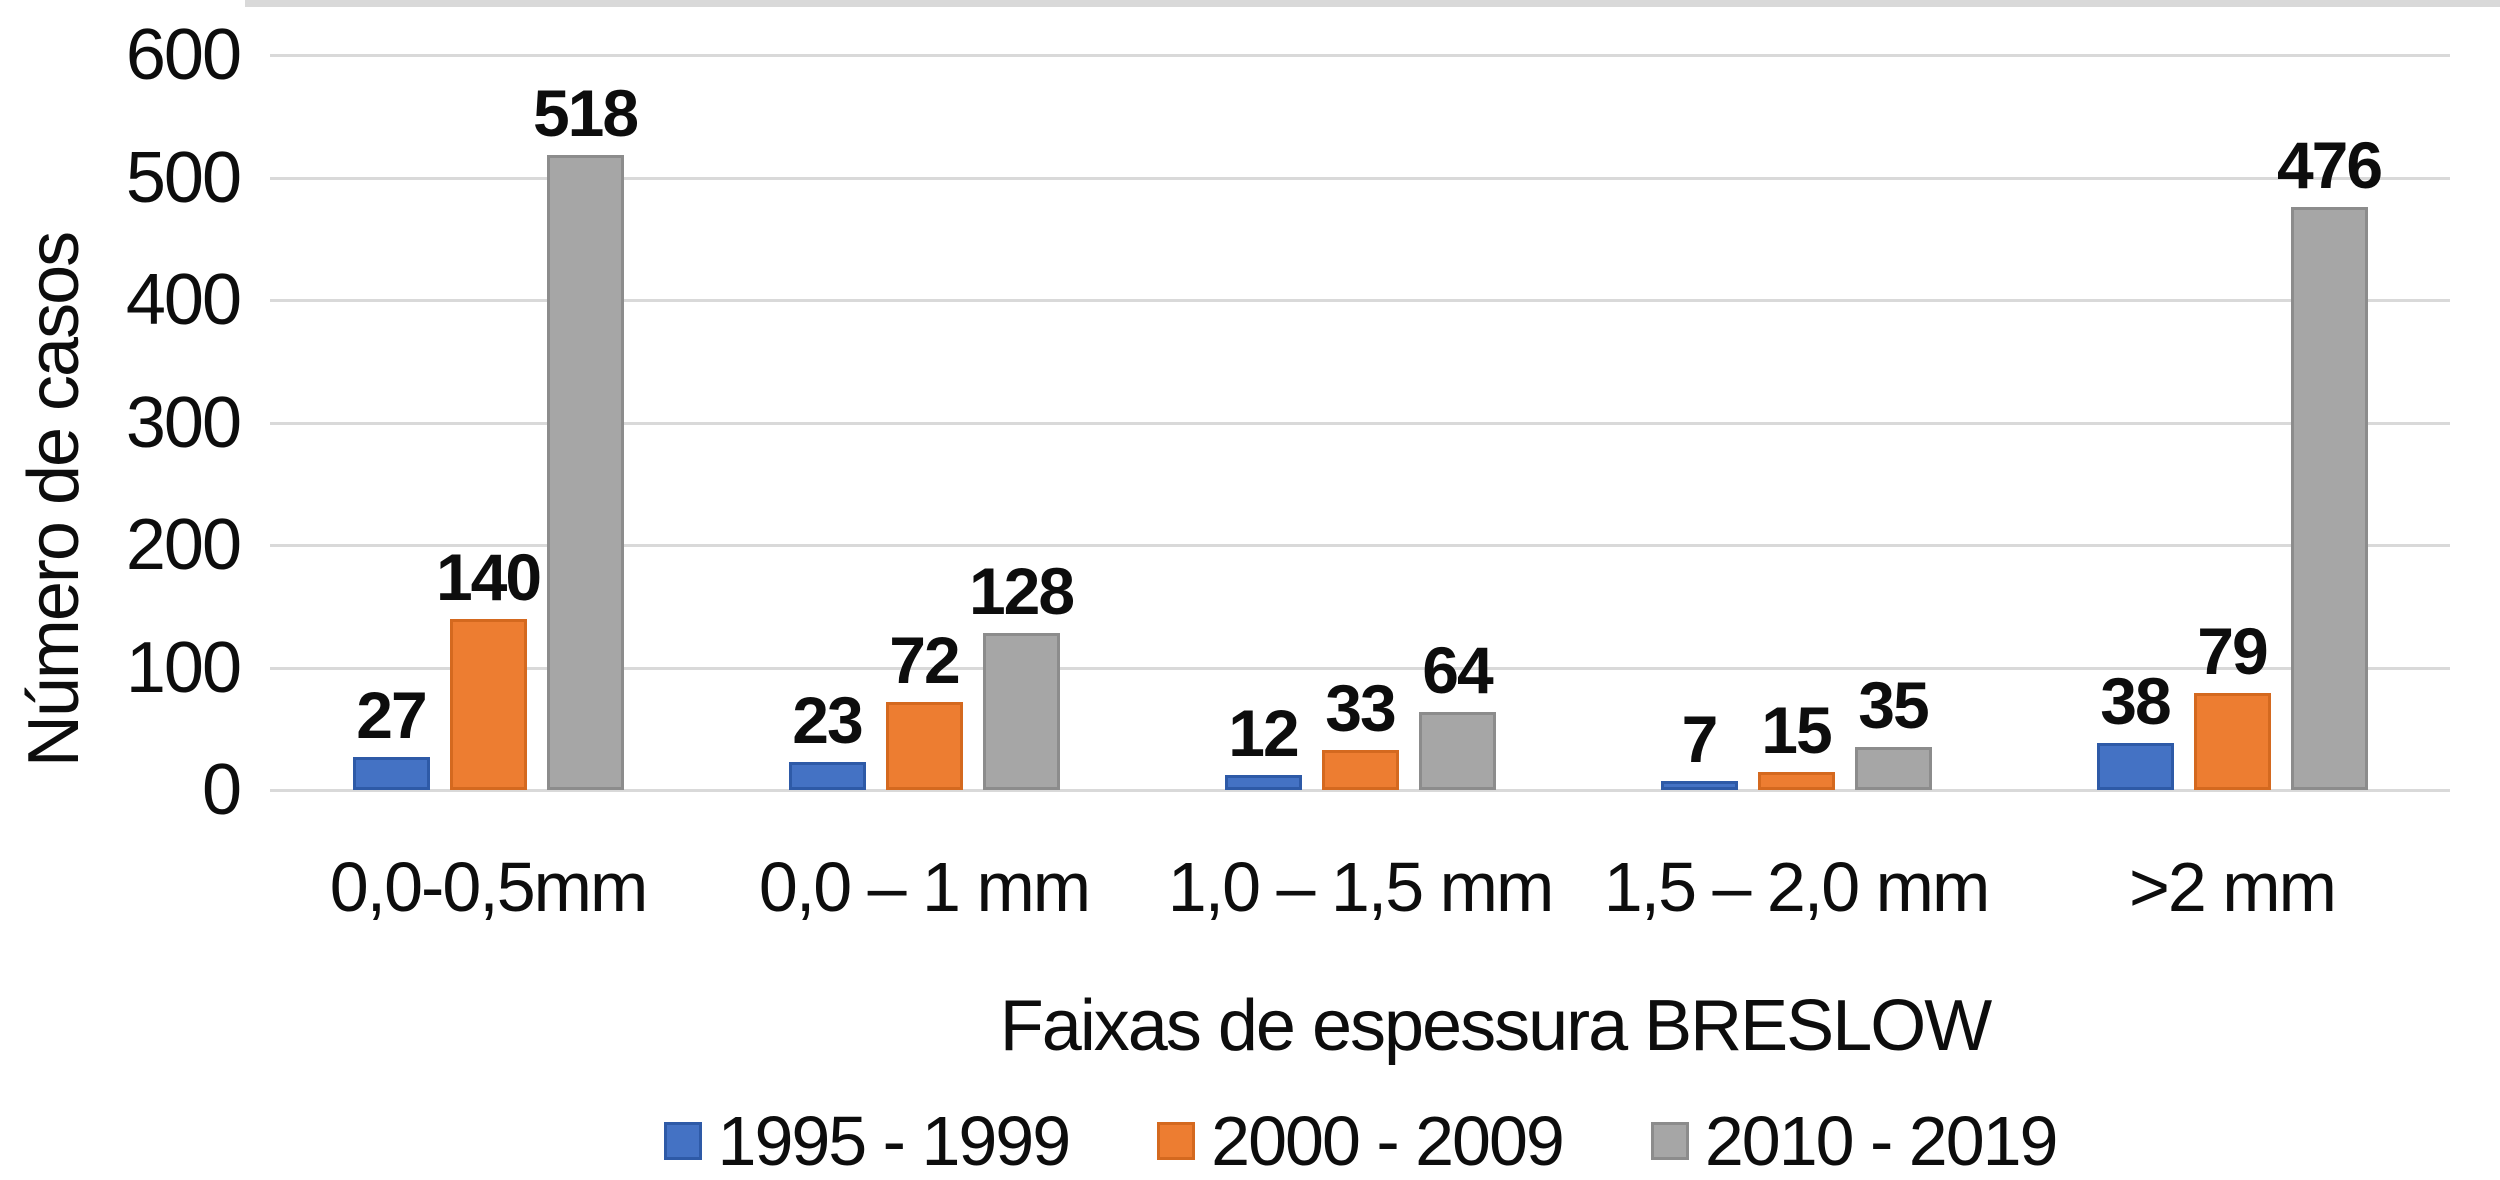 Image resolution: width=2500 pixels, height=1180 pixels. I want to click on bar-value-label: 15, so click(1796, 729).